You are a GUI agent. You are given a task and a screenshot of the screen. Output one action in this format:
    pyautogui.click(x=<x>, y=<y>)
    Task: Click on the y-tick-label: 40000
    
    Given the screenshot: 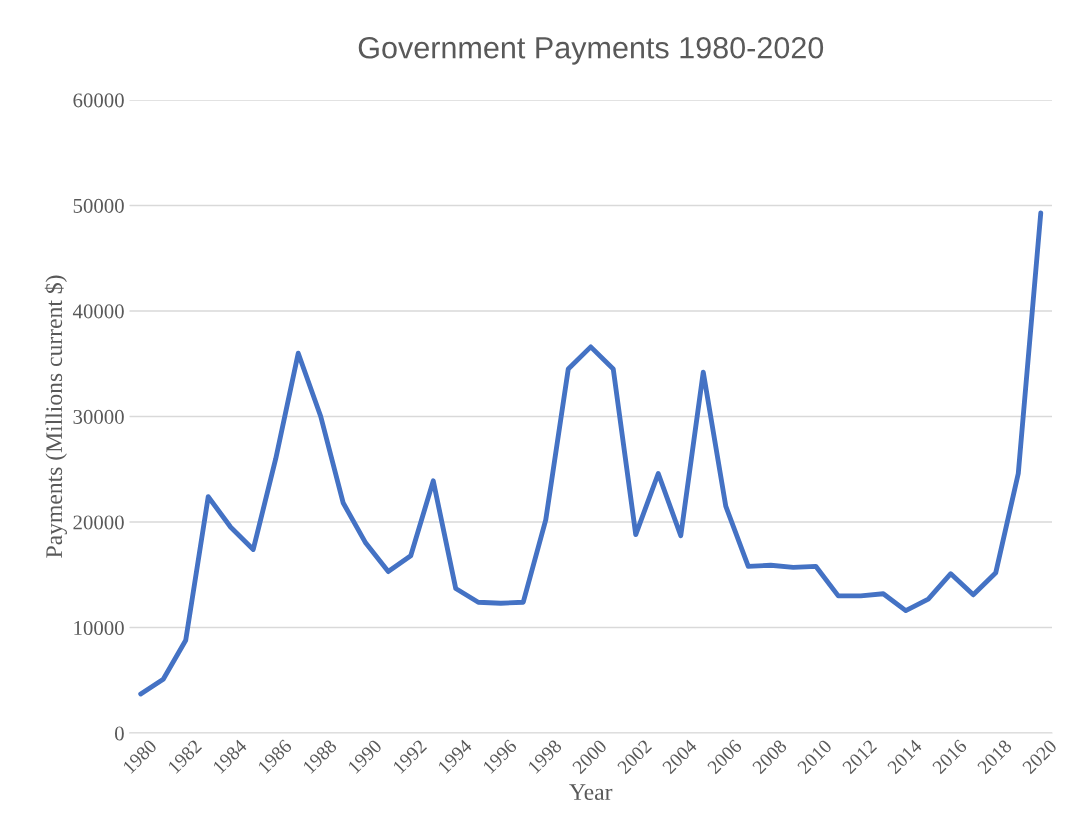 What is the action you would take?
    pyautogui.click(x=98, y=311)
    